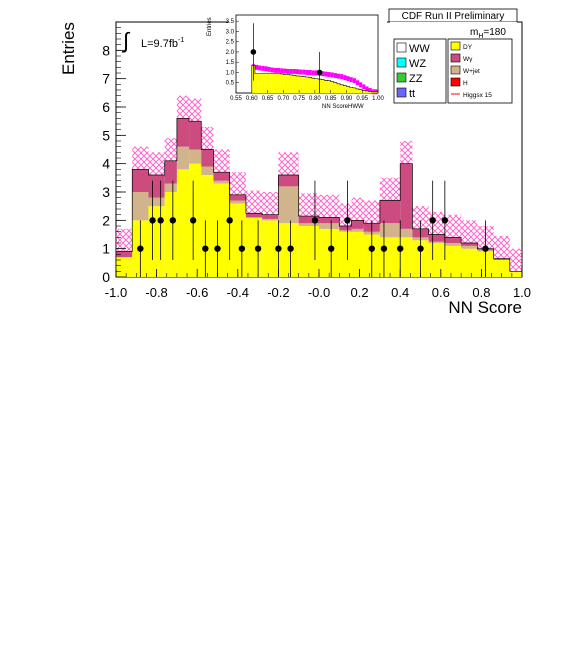 The height and width of the screenshot is (667, 567). What do you see at coordinates (252, 99) in the screenshot?
I see `inset-x-tick-label: 0.60` at bounding box center [252, 99].